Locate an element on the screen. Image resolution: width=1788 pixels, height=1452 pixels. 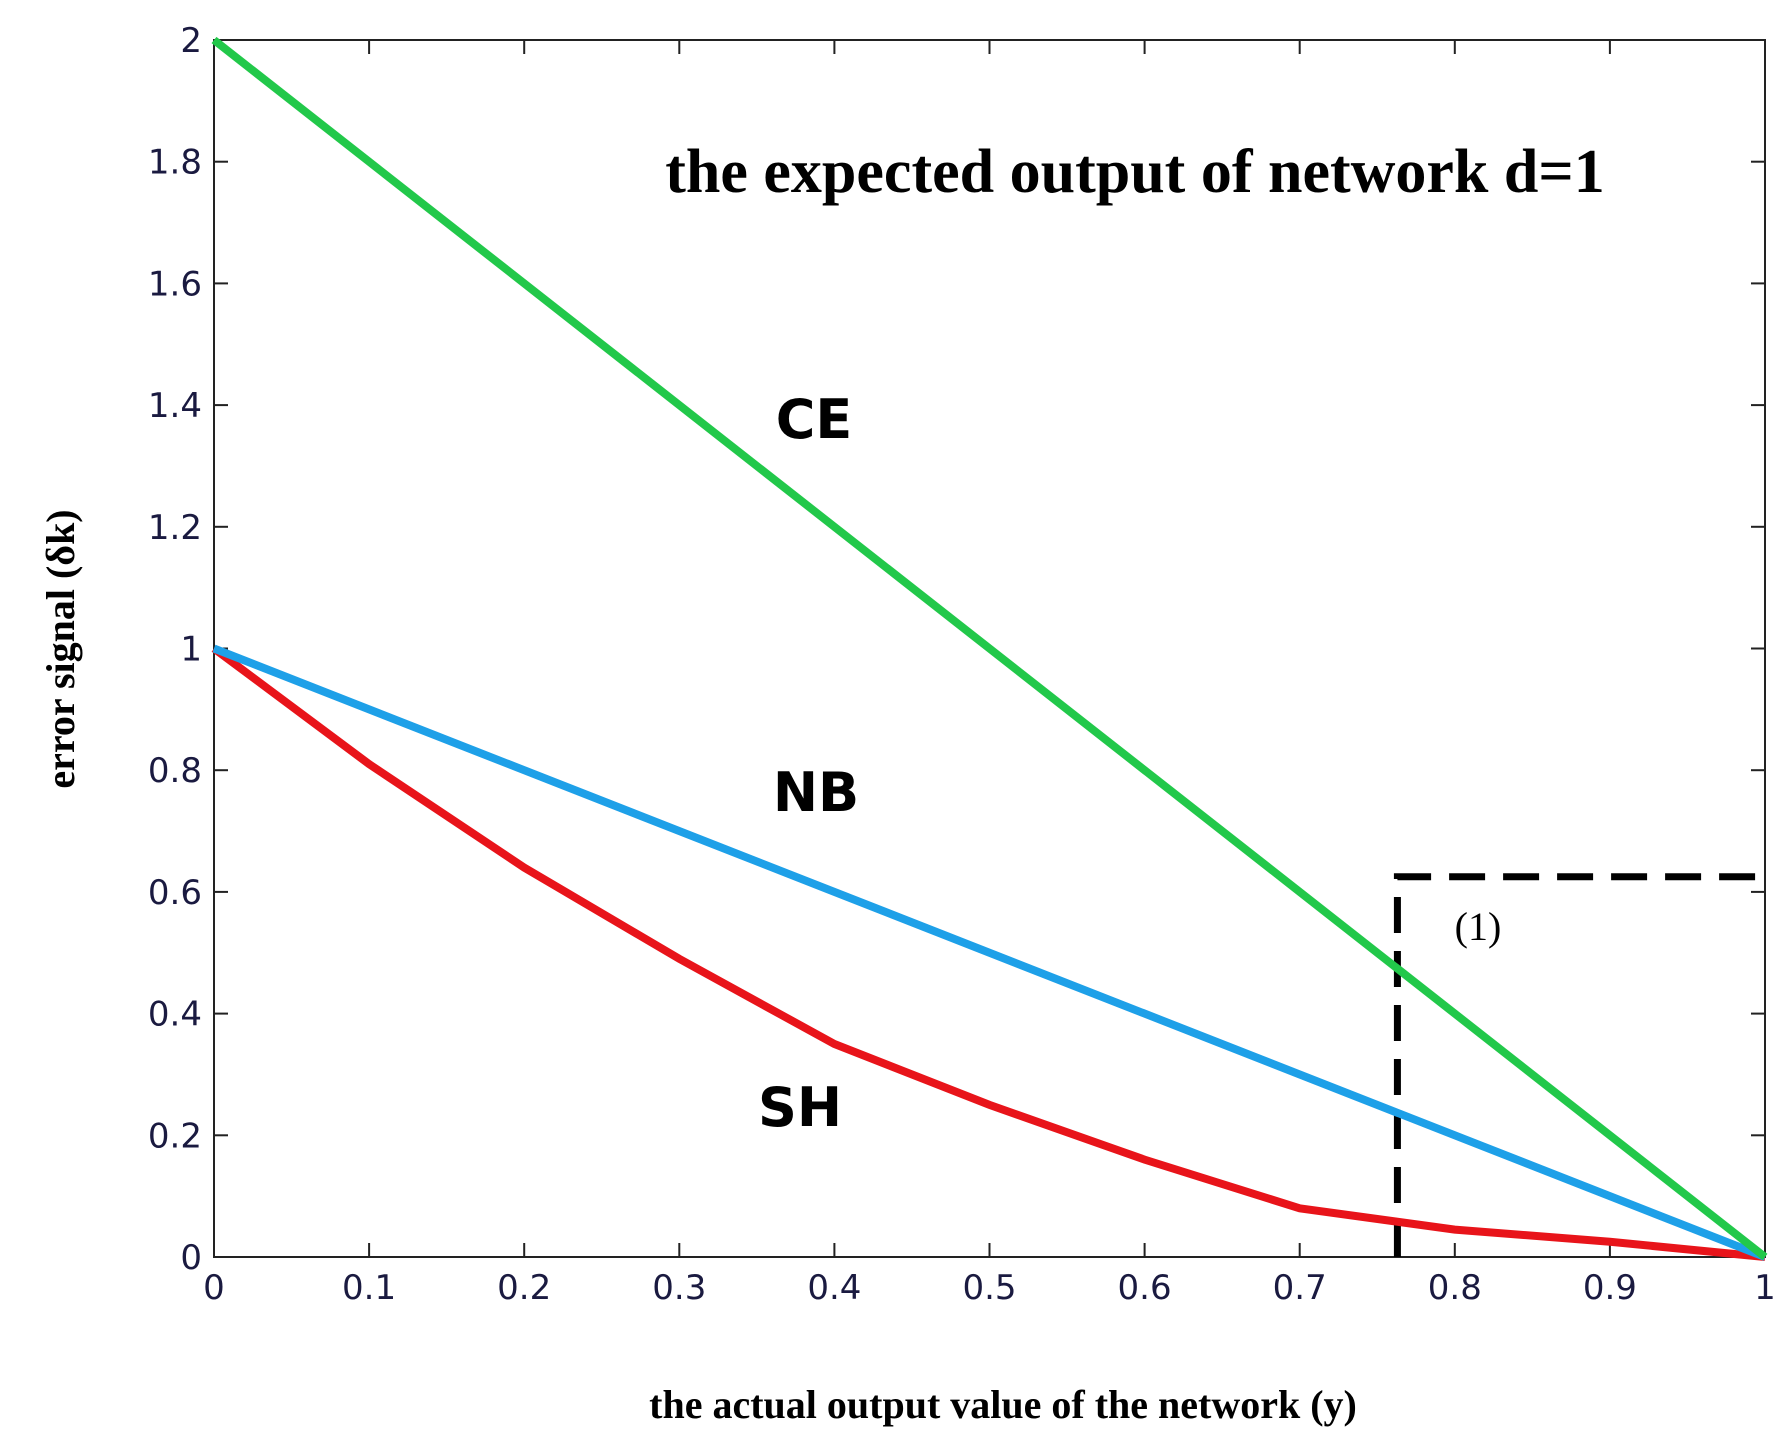
x-tick-label: 0.8 is located at coordinates (1455, 1288).